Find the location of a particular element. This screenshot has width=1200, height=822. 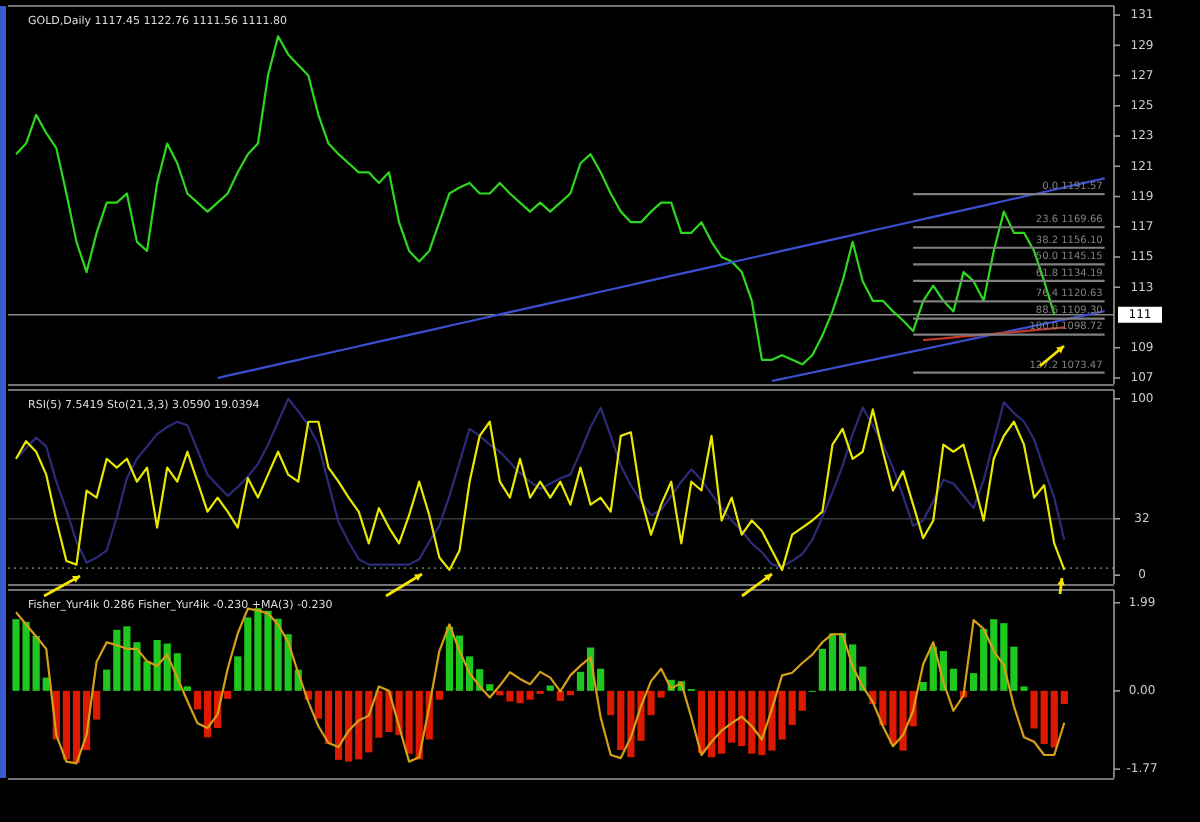

bar is located at coordinates (550, 688).